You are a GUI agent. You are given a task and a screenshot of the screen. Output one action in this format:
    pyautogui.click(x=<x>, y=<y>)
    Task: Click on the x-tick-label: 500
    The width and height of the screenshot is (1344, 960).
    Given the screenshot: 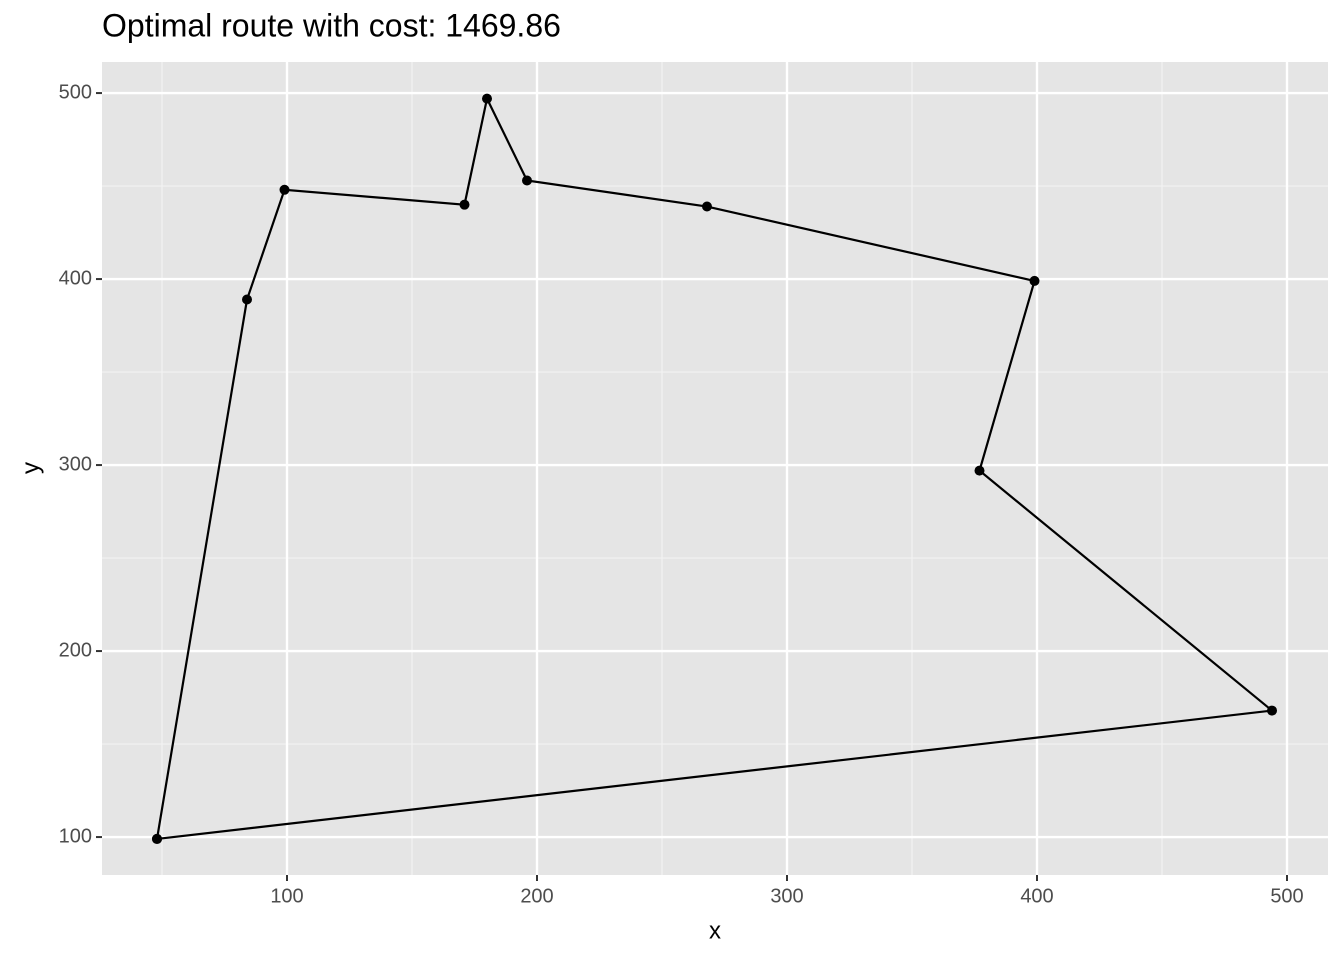 What is the action you would take?
    pyautogui.click(x=1286, y=896)
    